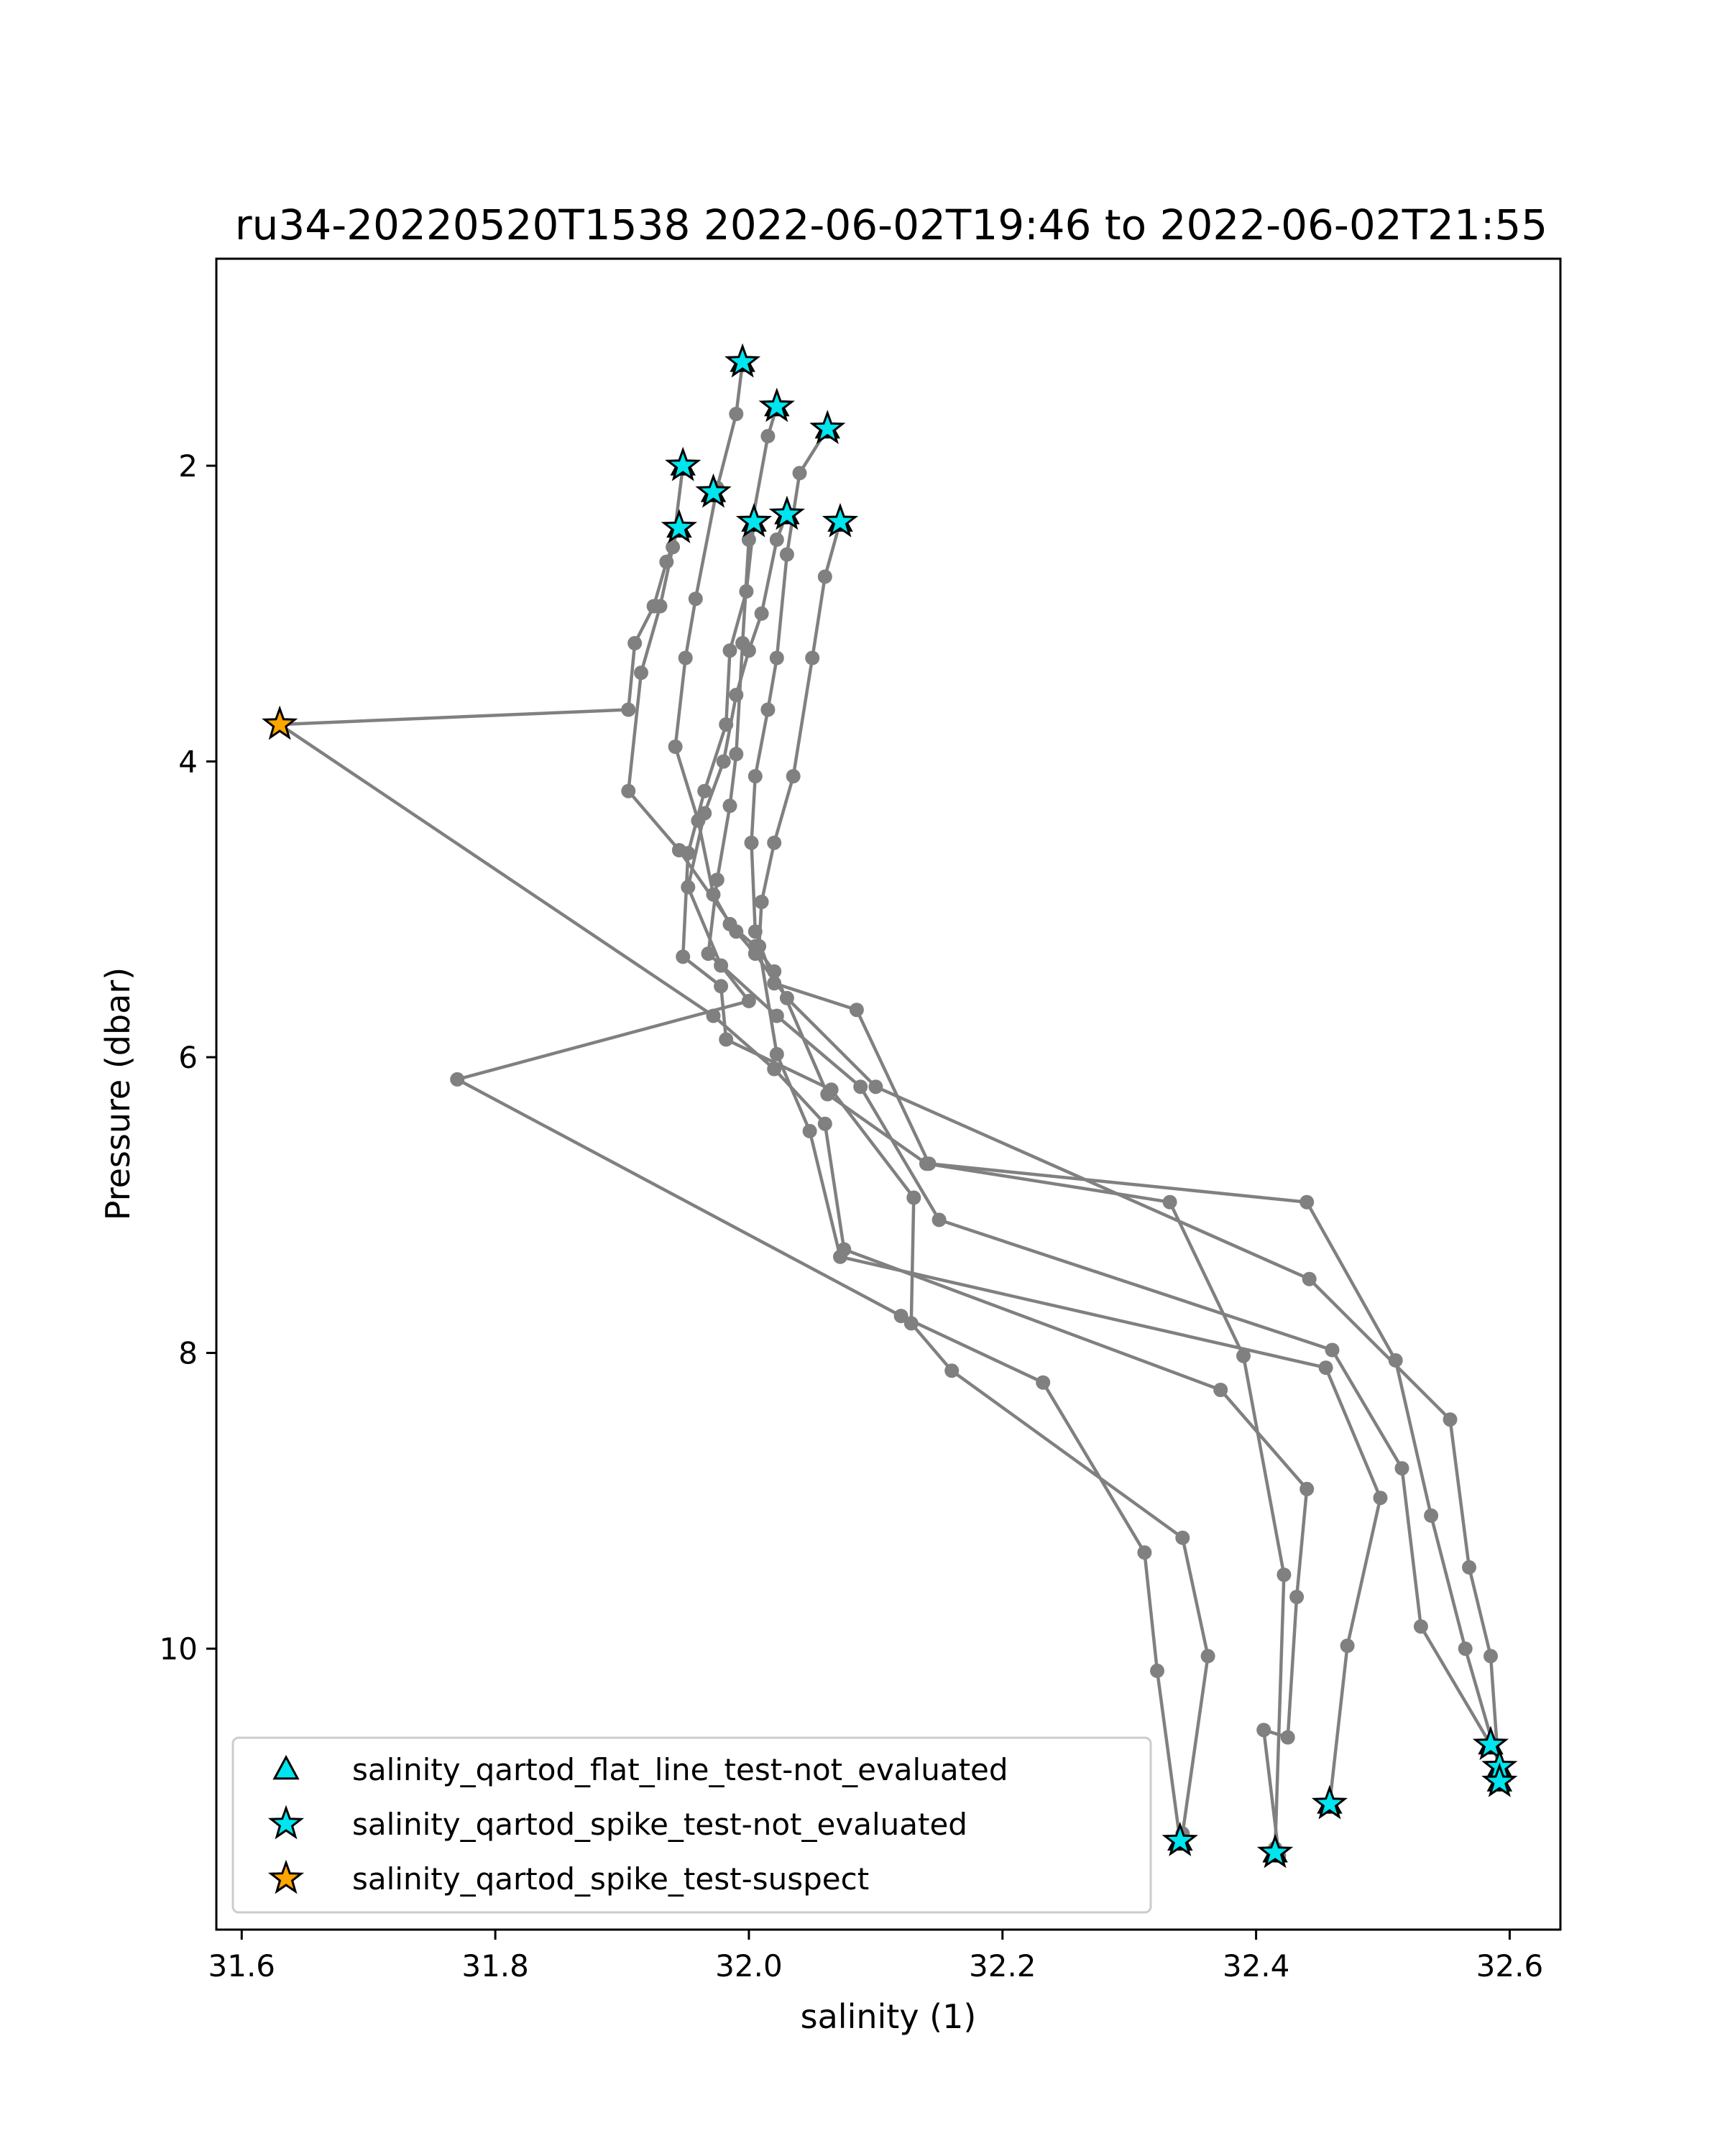 This screenshot has width=1725, height=2156. What do you see at coordinates (610, 1879) in the screenshot?
I see `legend-label-3: salinity_qartod_spike_test-suspect` at bounding box center [610, 1879].